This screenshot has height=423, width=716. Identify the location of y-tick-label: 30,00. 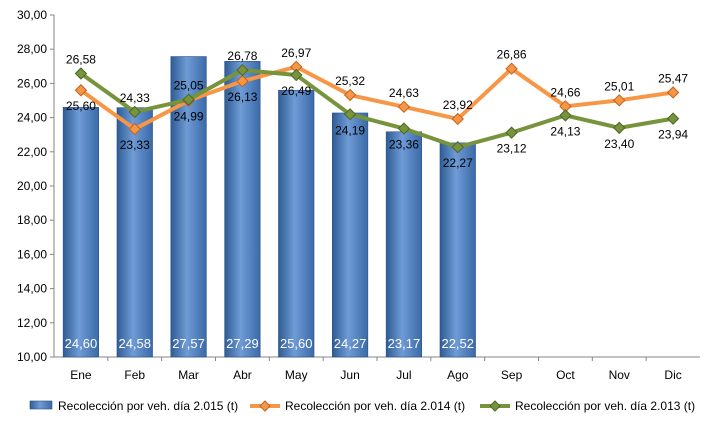
(32, 15).